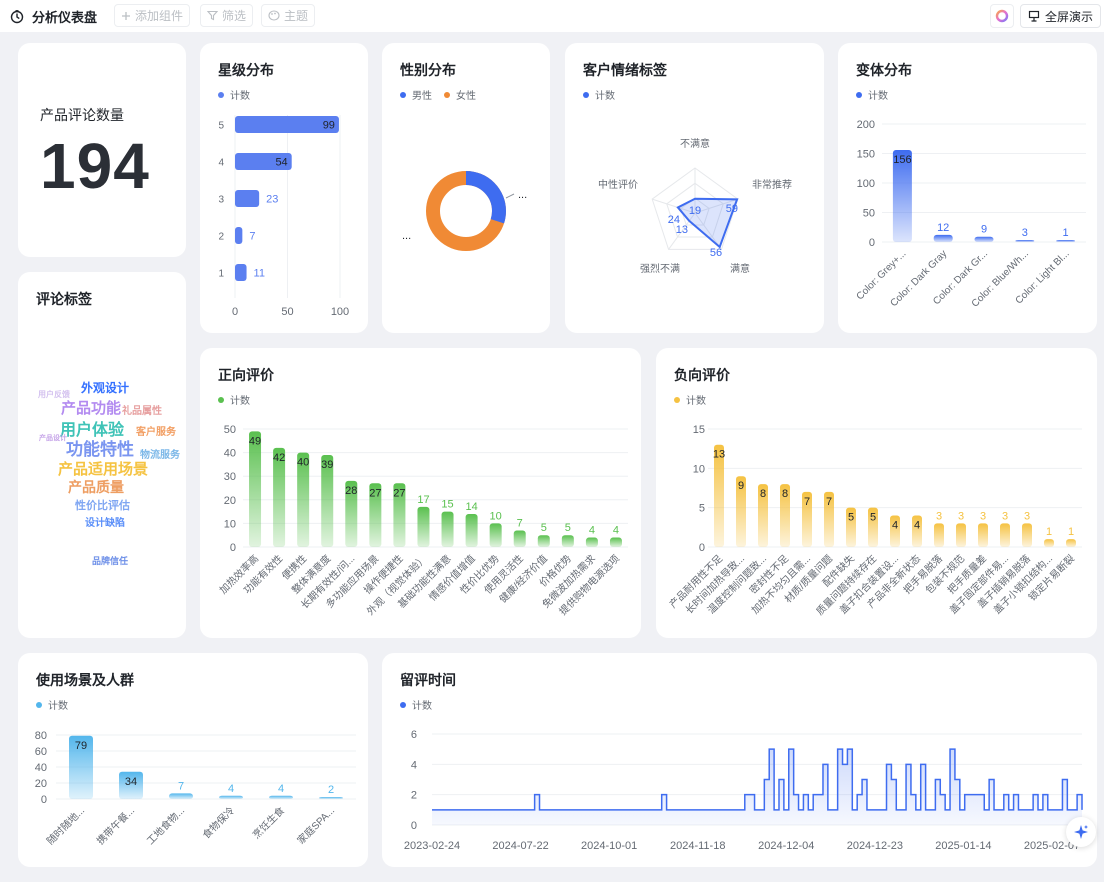 The width and height of the screenshot is (1104, 882). Describe the element at coordinates (716, 253) in the screenshot. I see `data-label: 56` at that location.